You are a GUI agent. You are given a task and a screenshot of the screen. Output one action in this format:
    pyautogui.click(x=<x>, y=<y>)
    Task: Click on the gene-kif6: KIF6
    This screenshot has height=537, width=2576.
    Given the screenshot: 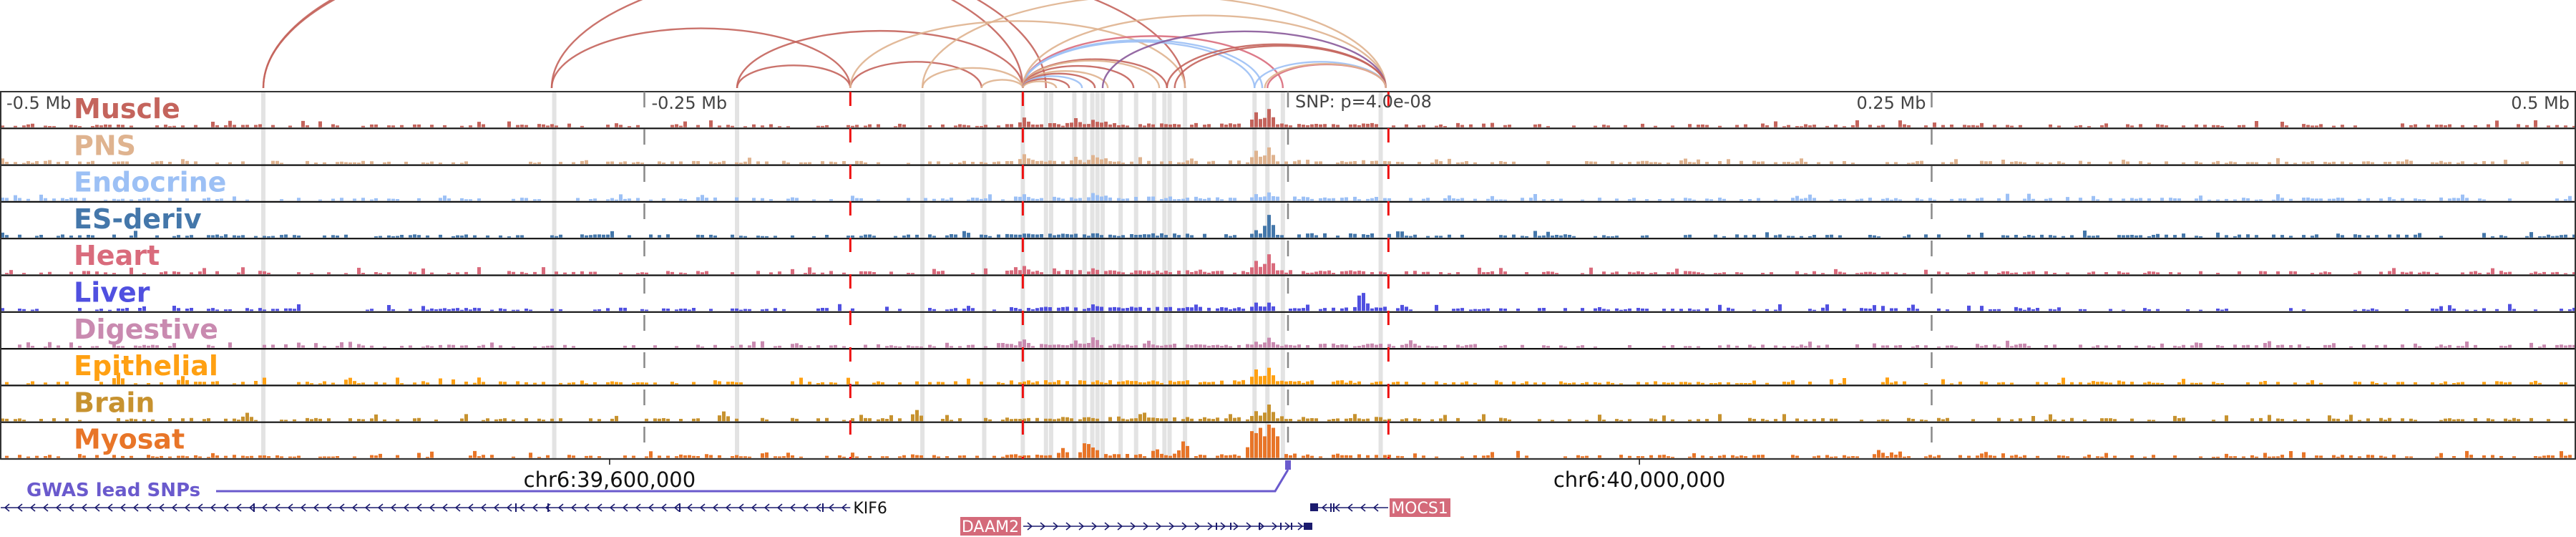 What is the action you would take?
    pyautogui.click(x=444, y=509)
    